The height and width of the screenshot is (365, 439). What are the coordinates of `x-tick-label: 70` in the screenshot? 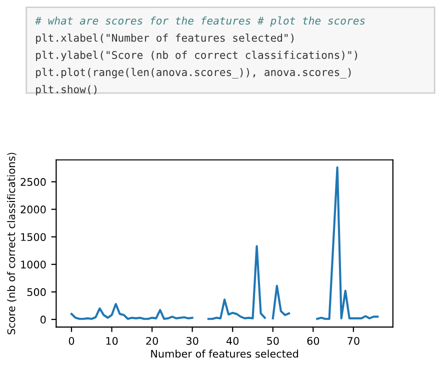 It's located at (354, 340).